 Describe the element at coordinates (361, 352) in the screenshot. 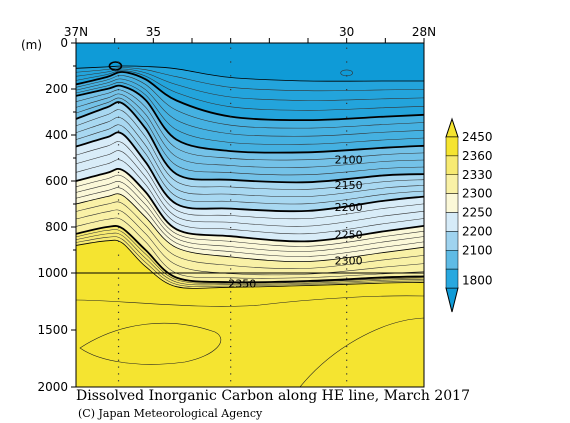

I see `deep-contour-right` at that location.